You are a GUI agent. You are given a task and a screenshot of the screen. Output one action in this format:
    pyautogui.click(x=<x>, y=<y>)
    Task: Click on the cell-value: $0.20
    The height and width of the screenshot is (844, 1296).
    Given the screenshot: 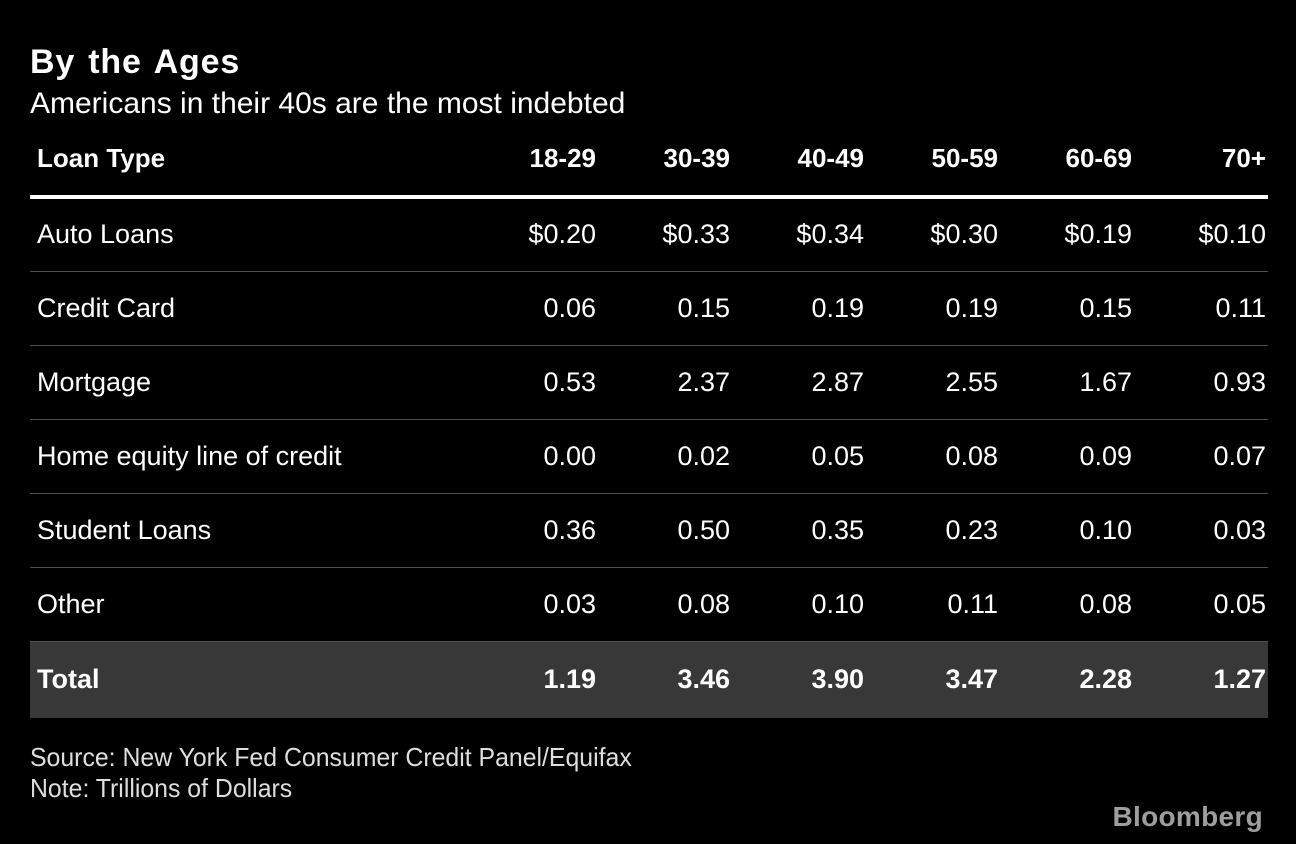 What is the action you would take?
    pyautogui.click(x=531, y=234)
    